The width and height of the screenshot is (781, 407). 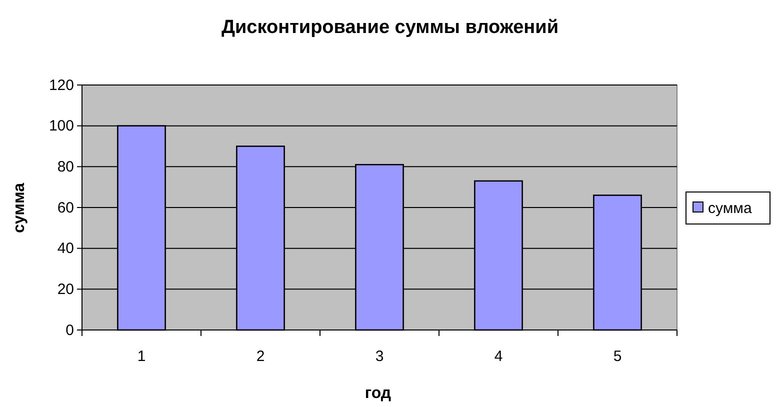 I want to click on x-tick-label: 4, so click(x=498, y=356).